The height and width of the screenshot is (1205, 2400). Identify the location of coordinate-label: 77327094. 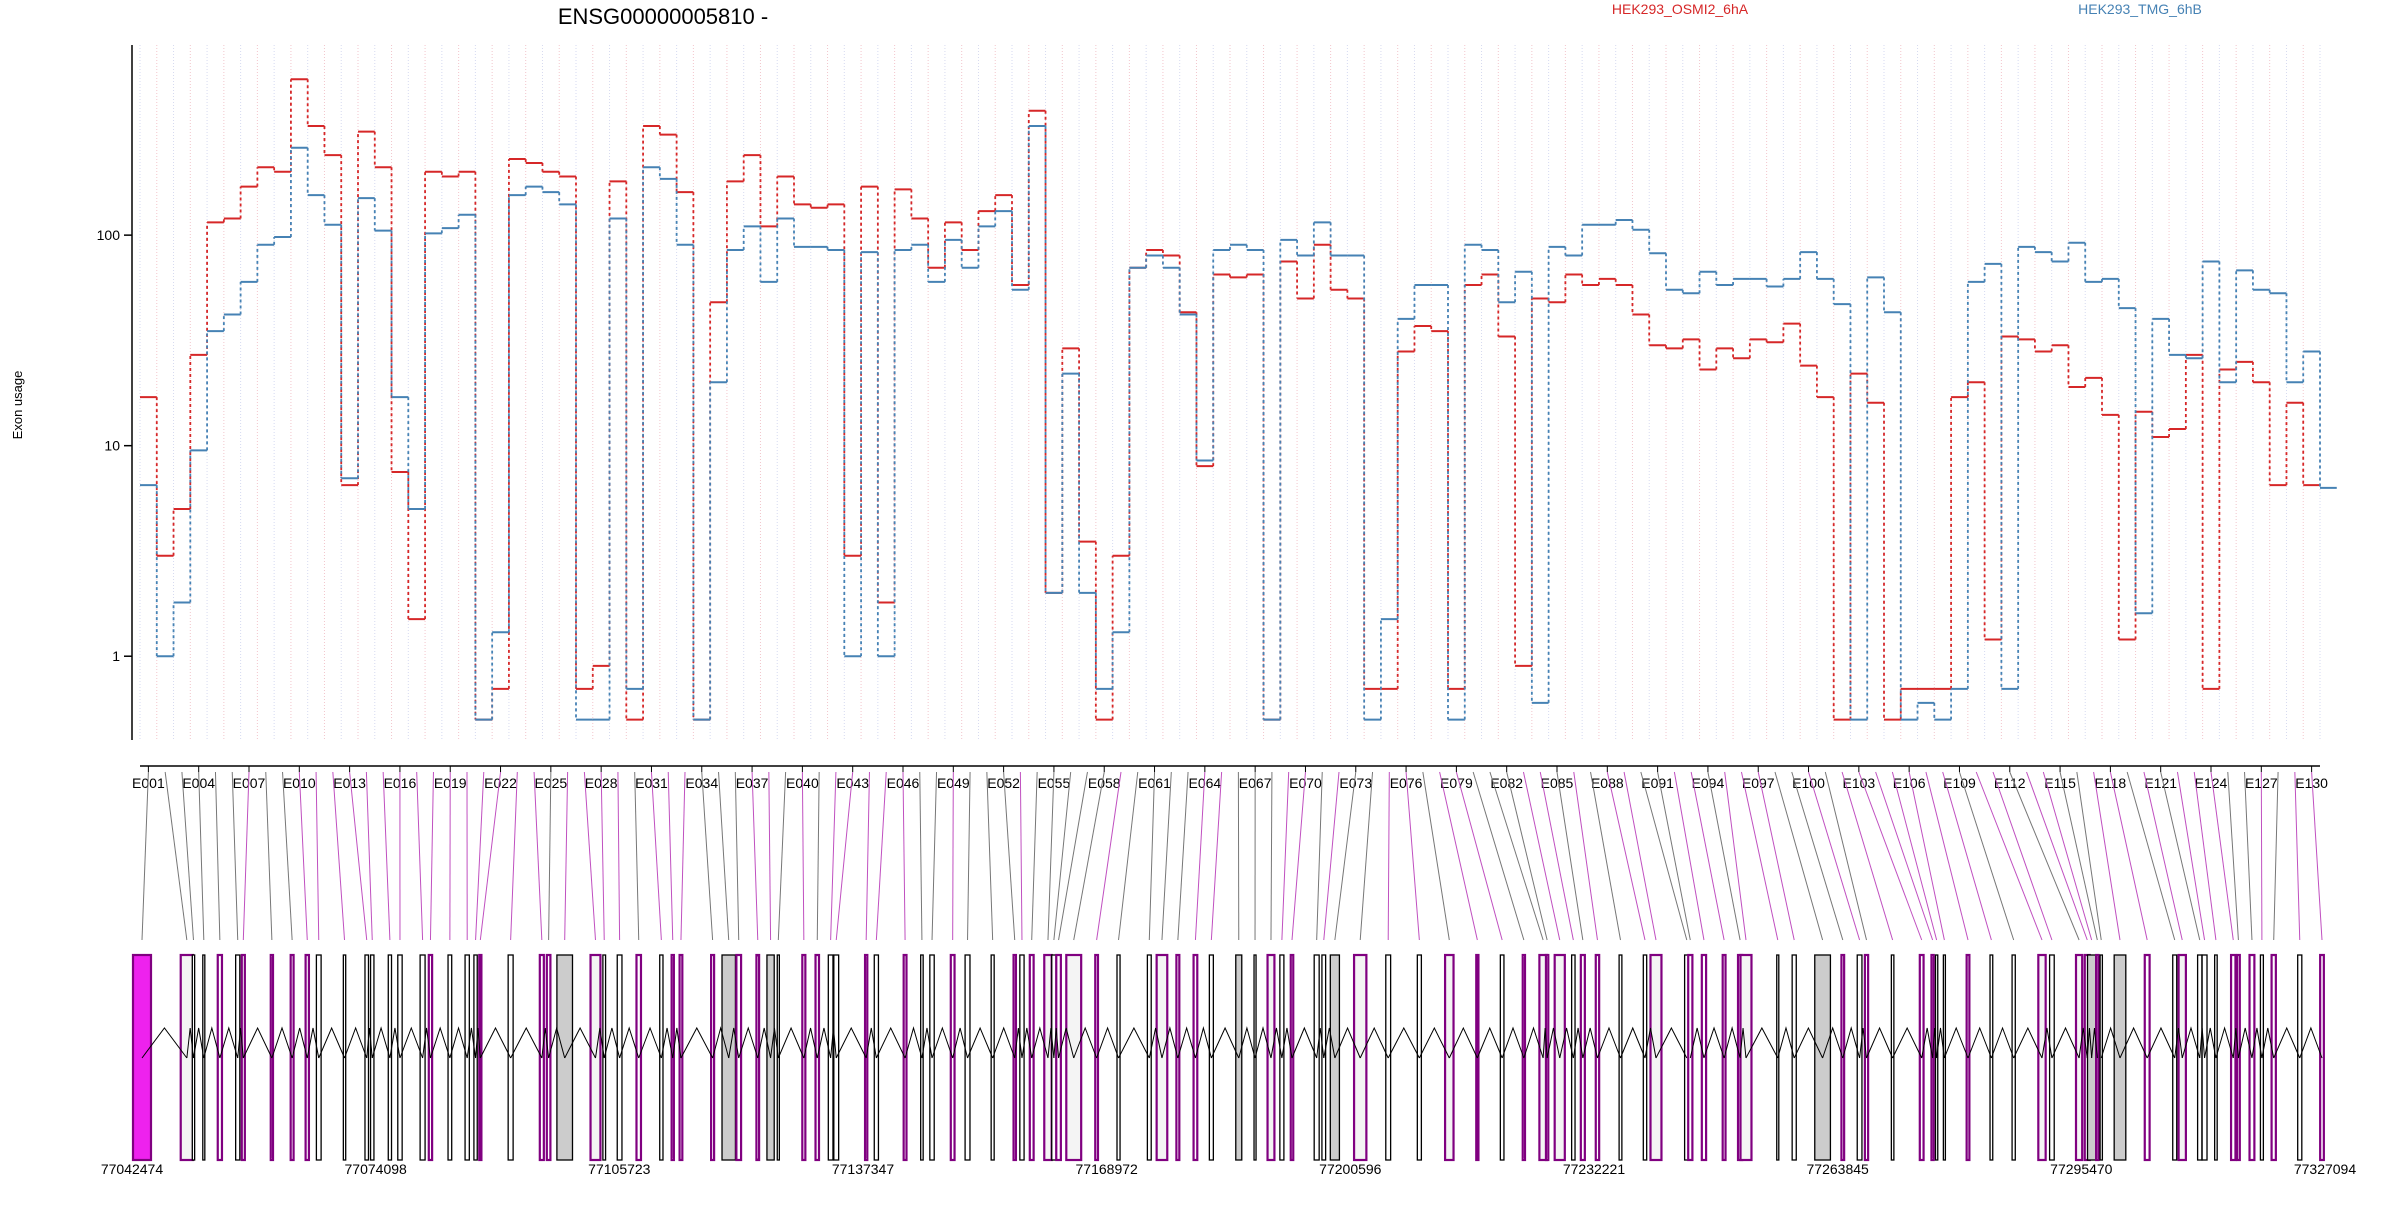
(2325, 1169).